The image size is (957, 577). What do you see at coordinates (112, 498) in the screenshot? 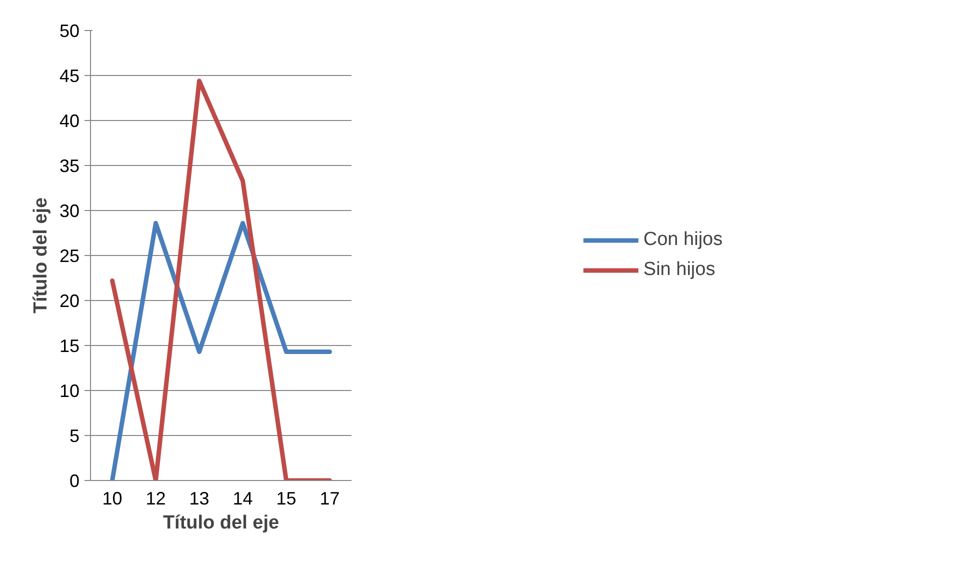
I see `x-tick-label: 10` at bounding box center [112, 498].